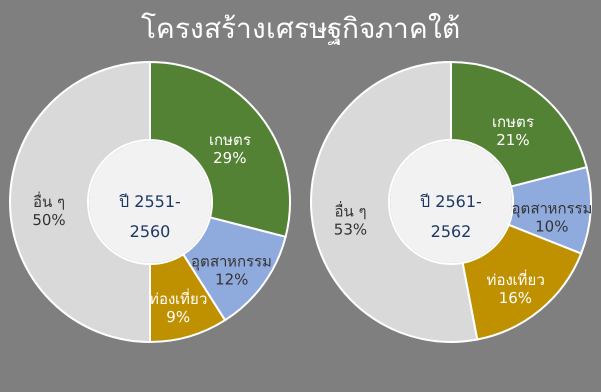  Describe the element at coordinates (515, 297) in the screenshot. I see `data-label: 16%` at that location.